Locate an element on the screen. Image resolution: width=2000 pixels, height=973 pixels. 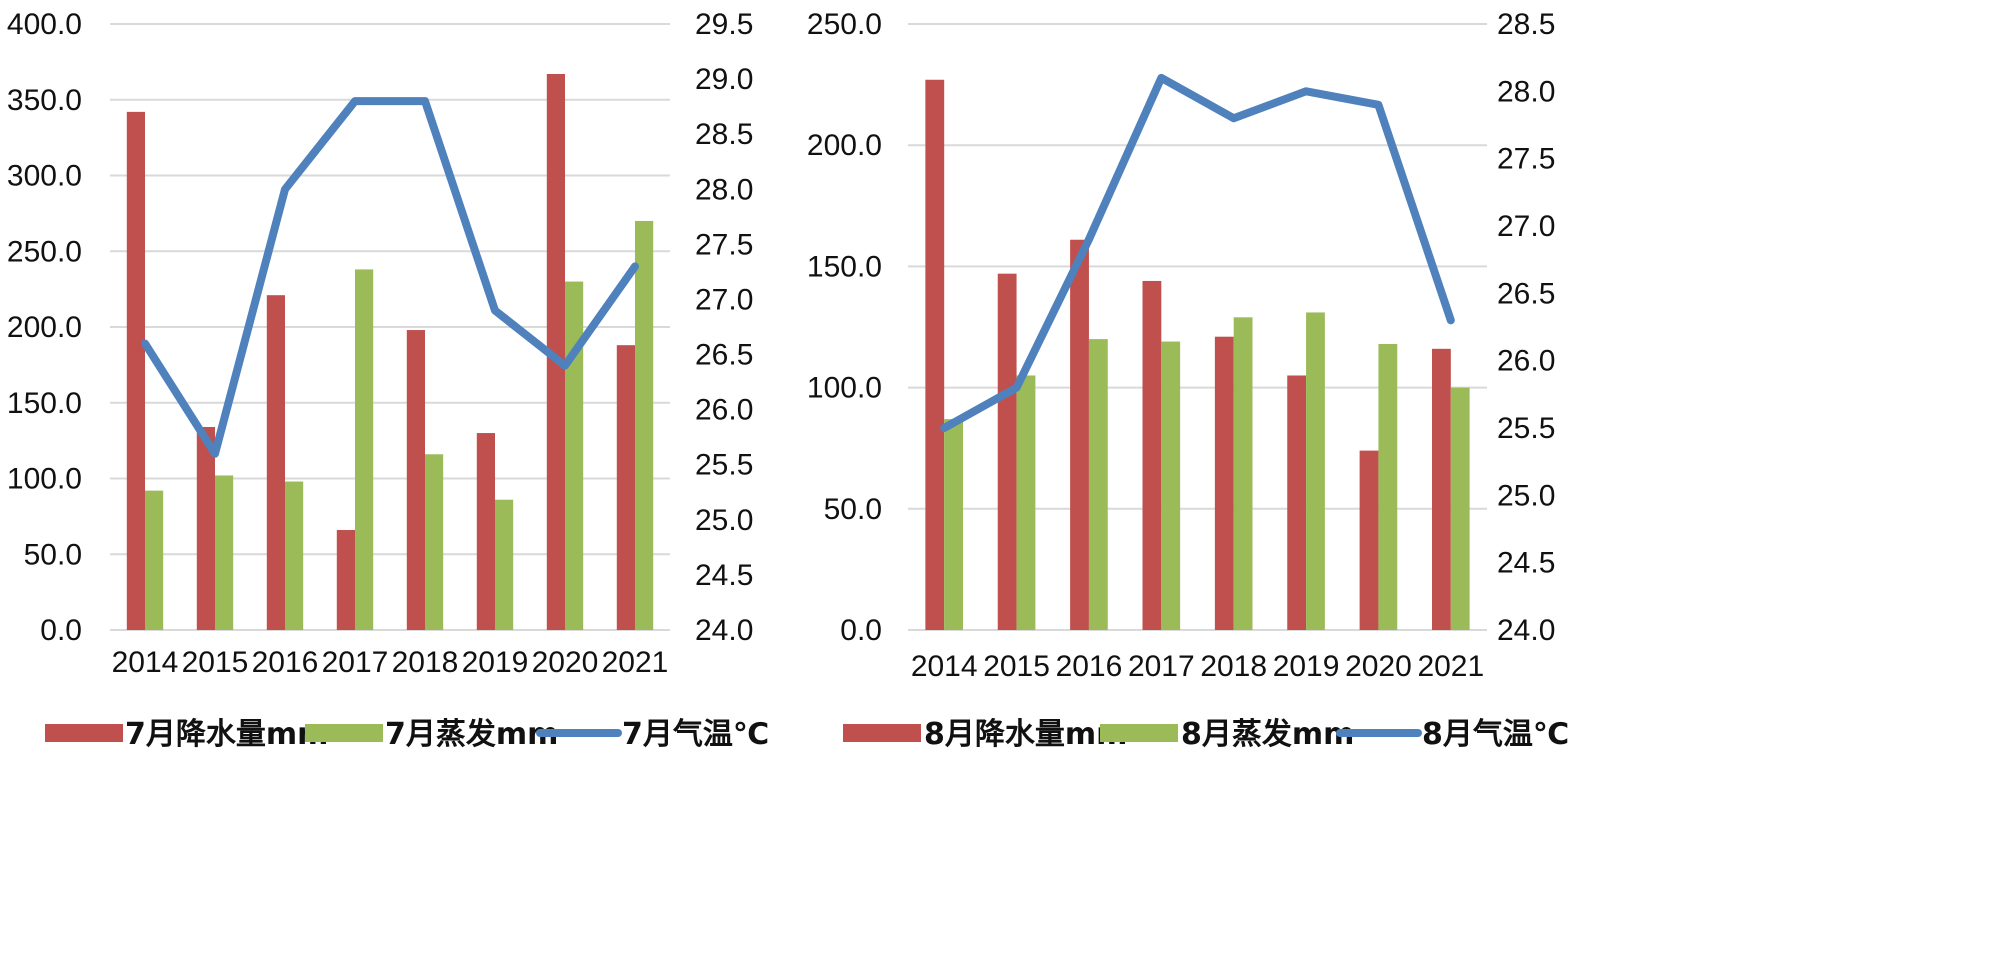
left-tick-label: 400.0 is located at coordinates (44, 24).